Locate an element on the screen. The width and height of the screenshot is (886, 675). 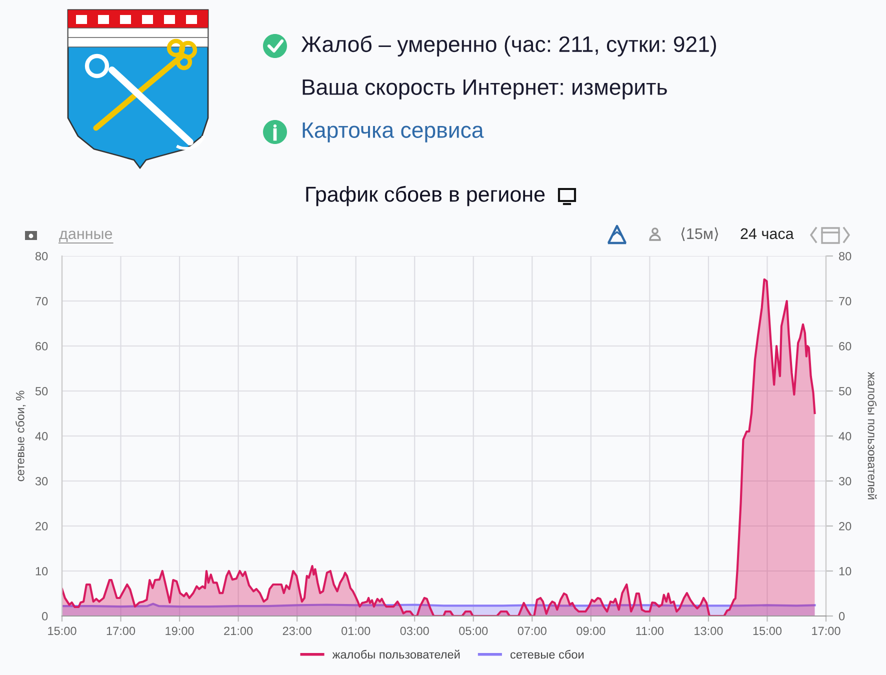
y-tick-label: 60 is located at coordinates (42, 346).